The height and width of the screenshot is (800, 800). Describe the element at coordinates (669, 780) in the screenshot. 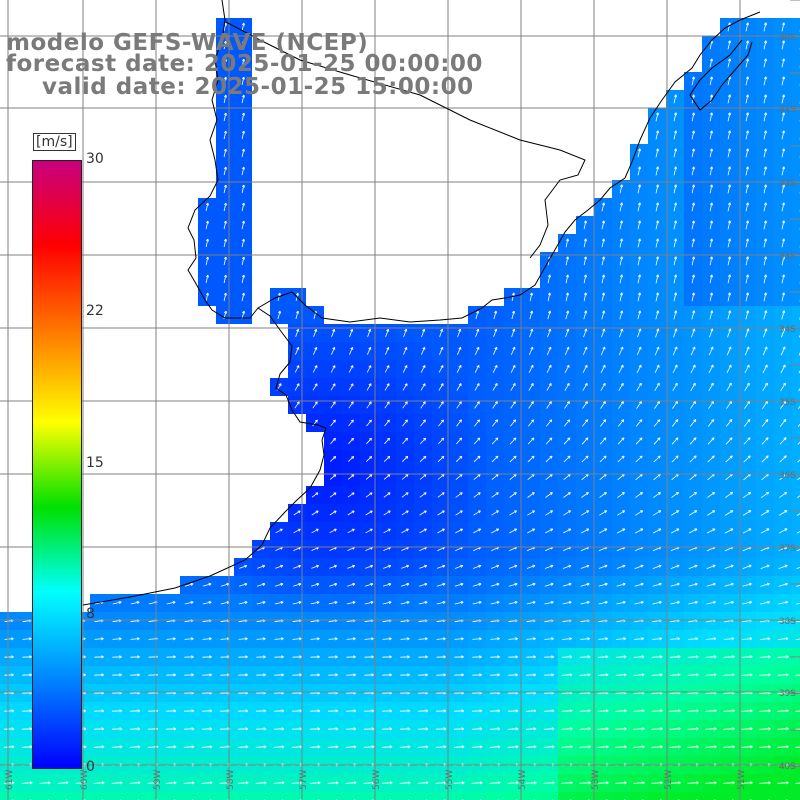

I see `lon-label-9: 52W` at that location.